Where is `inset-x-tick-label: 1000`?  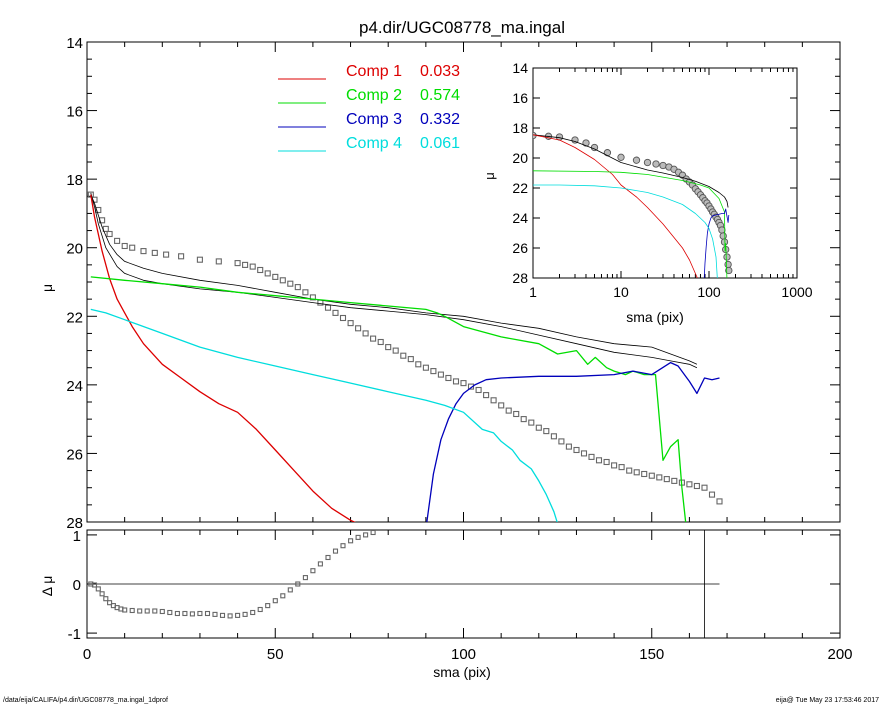 inset-x-tick-label: 1000 is located at coordinates (796, 292).